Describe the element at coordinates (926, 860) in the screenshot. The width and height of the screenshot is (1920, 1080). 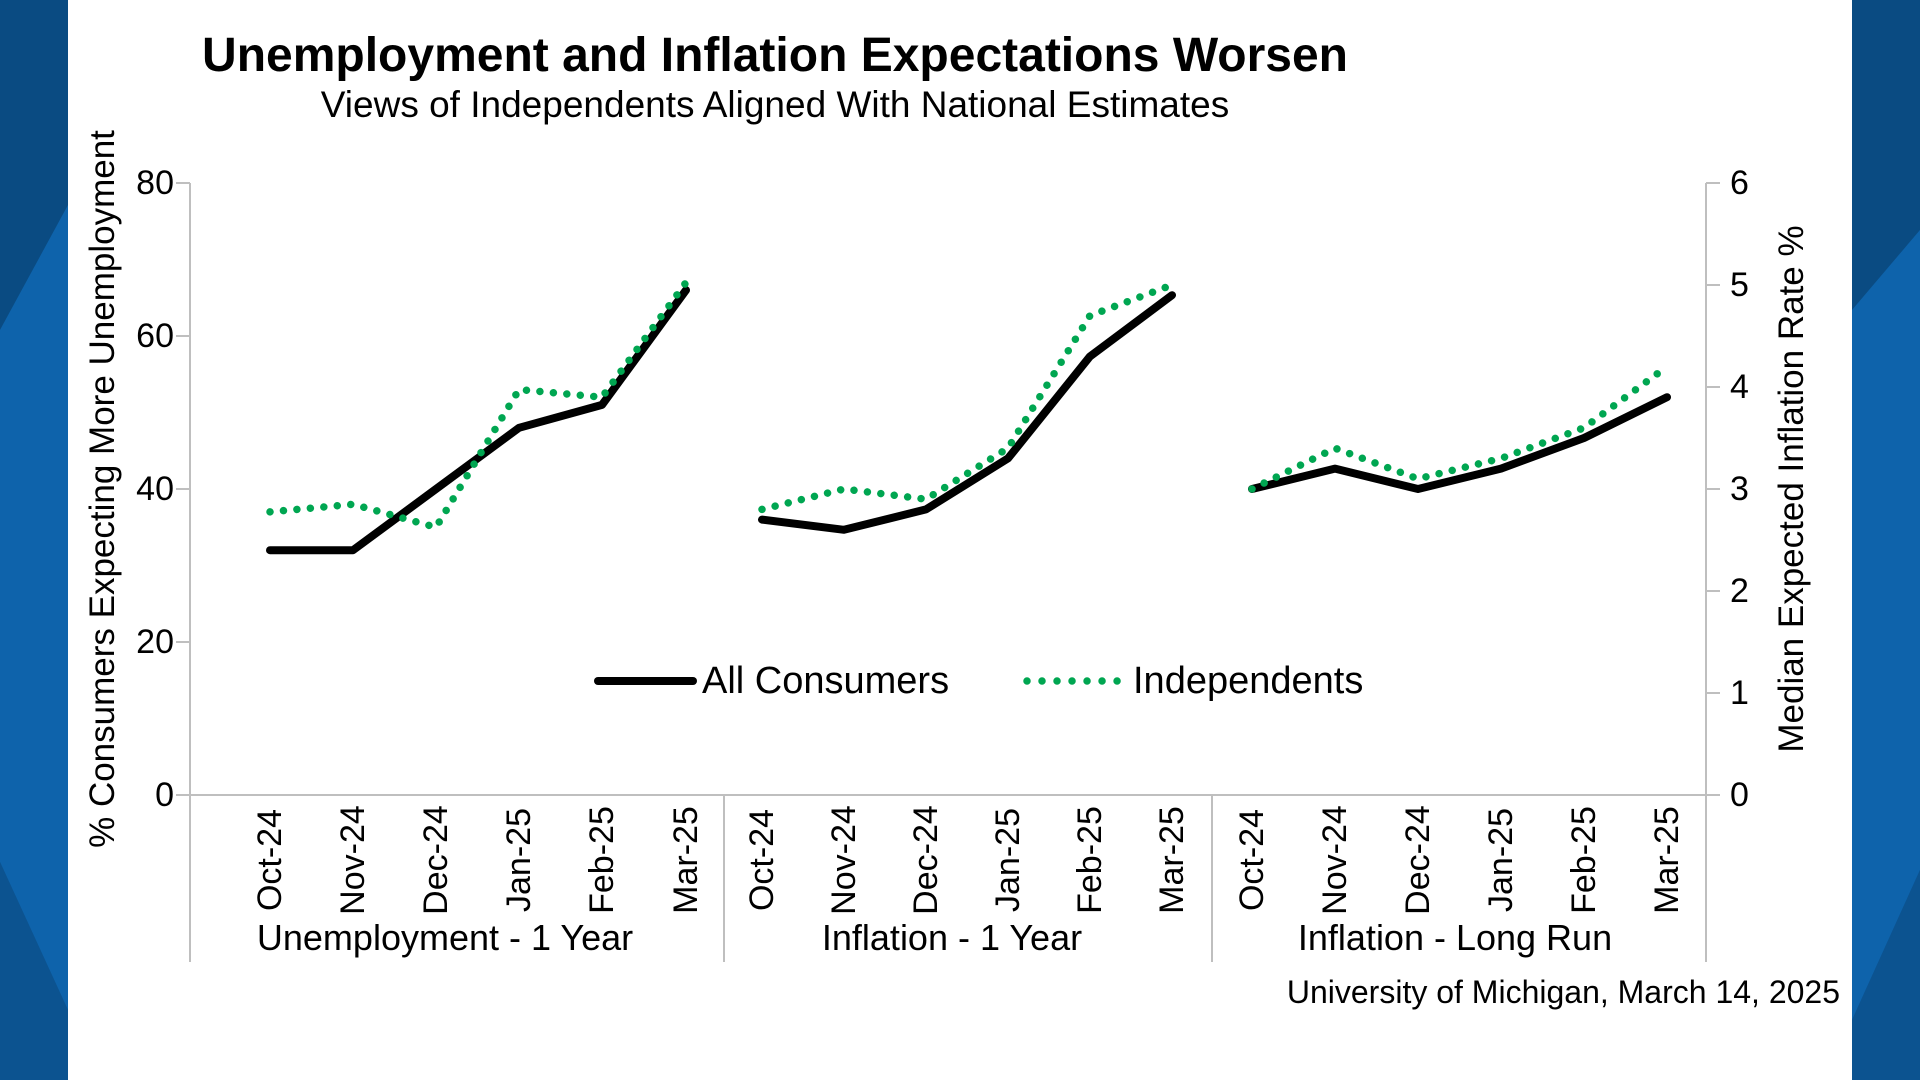
I see `month-label-panel2-dec-24: Dec-24` at that location.